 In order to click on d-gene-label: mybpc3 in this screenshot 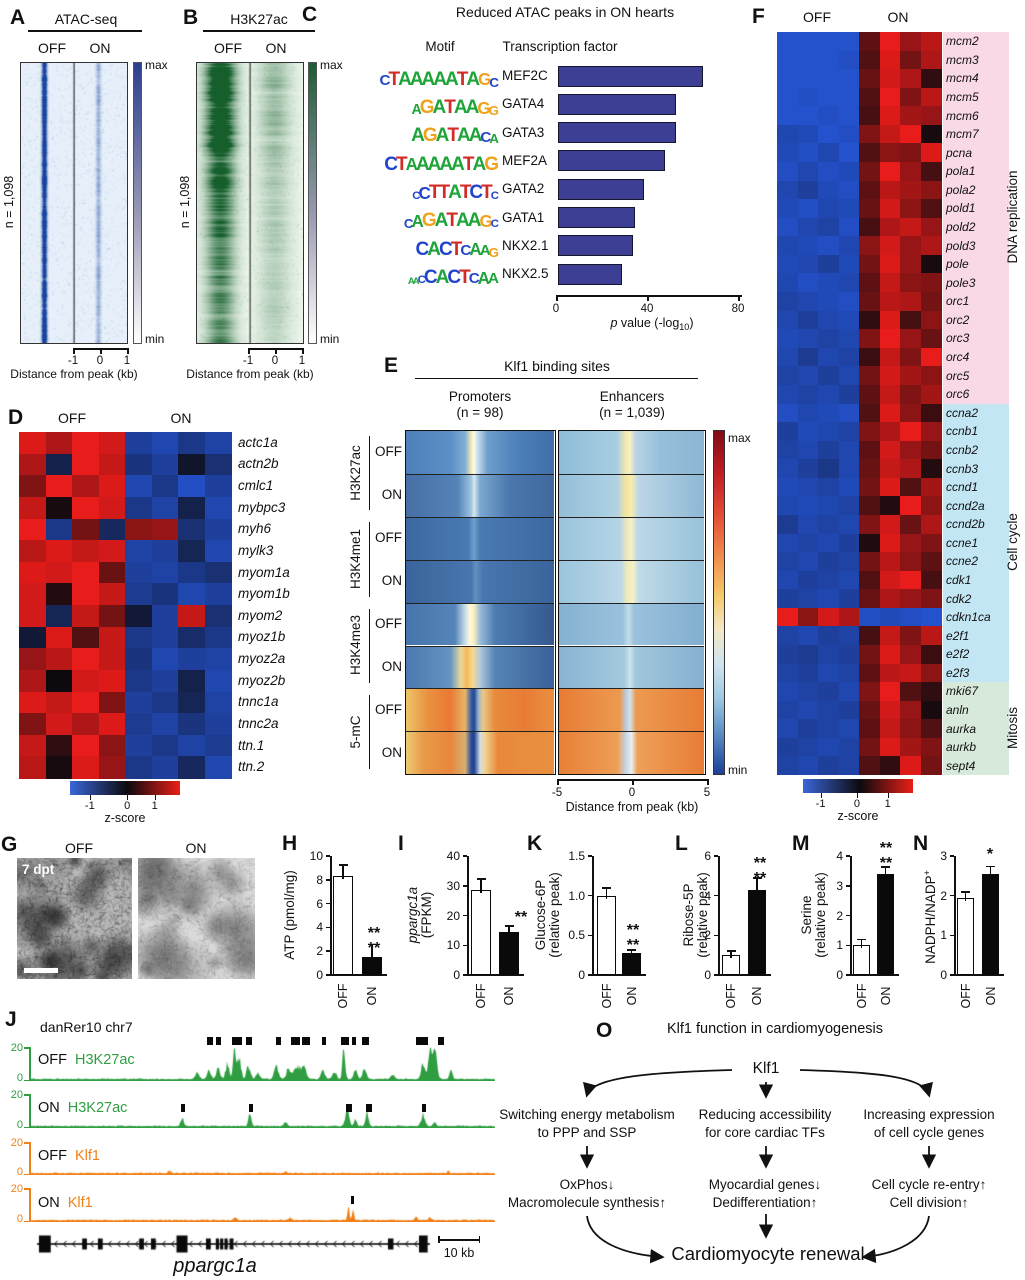, I will do `click(262, 507)`.